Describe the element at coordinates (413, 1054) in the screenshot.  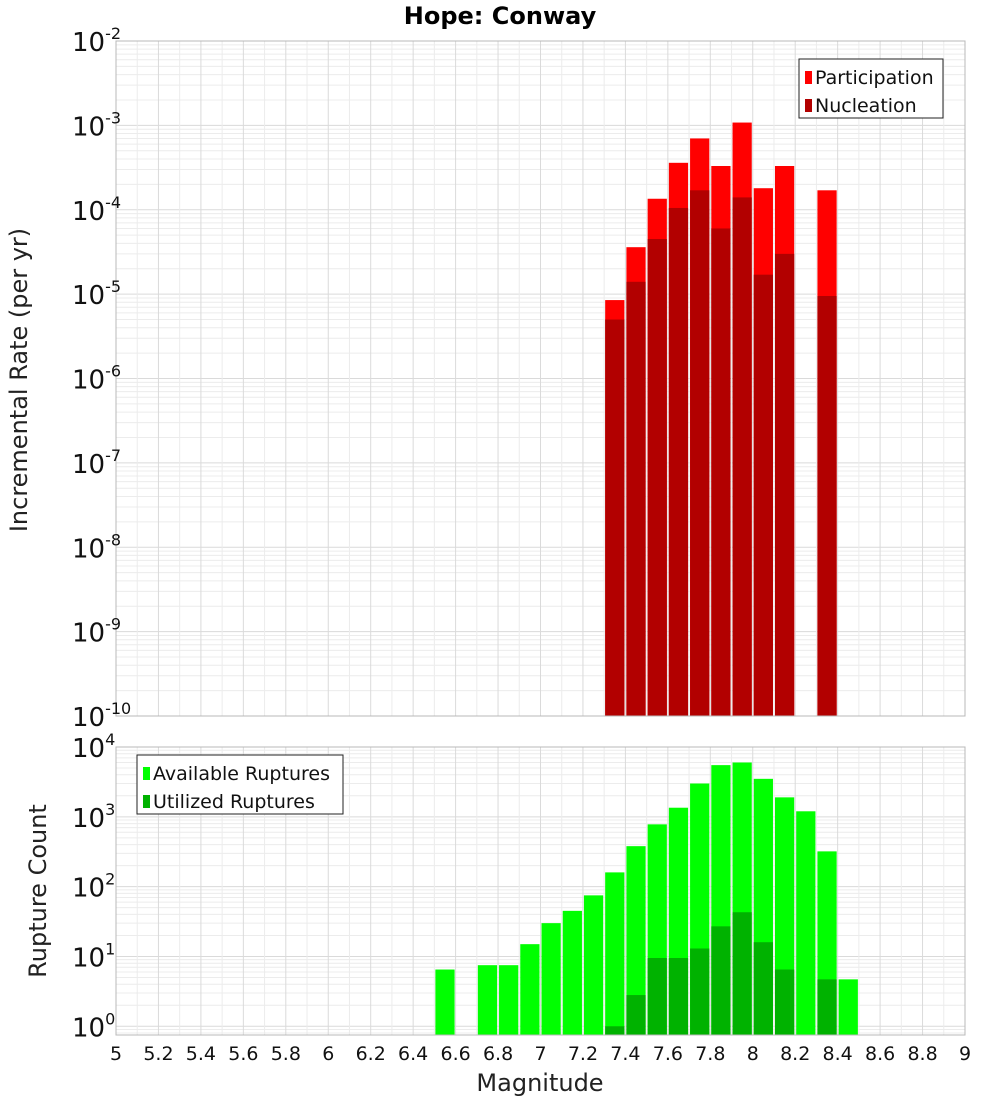
I see `x-tick-label: 6.4` at that location.